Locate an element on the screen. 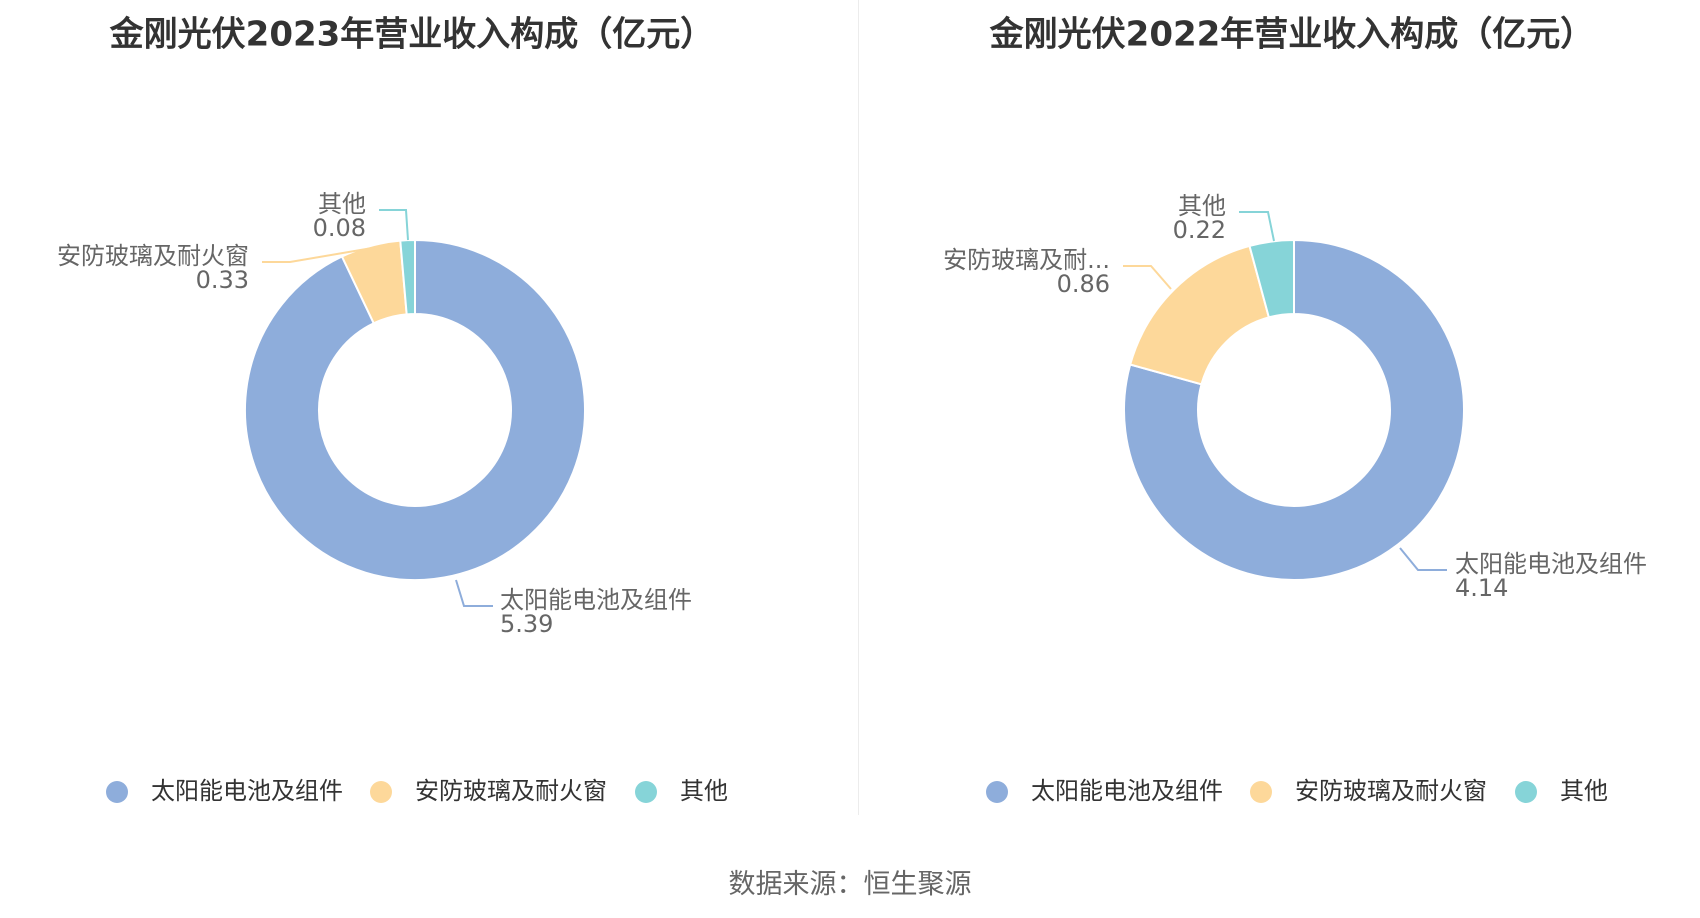 The height and width of the screenshot is (918, 1700). slice-label: 安防玻璃及耐火窗 is located at coordinates (153, 256).